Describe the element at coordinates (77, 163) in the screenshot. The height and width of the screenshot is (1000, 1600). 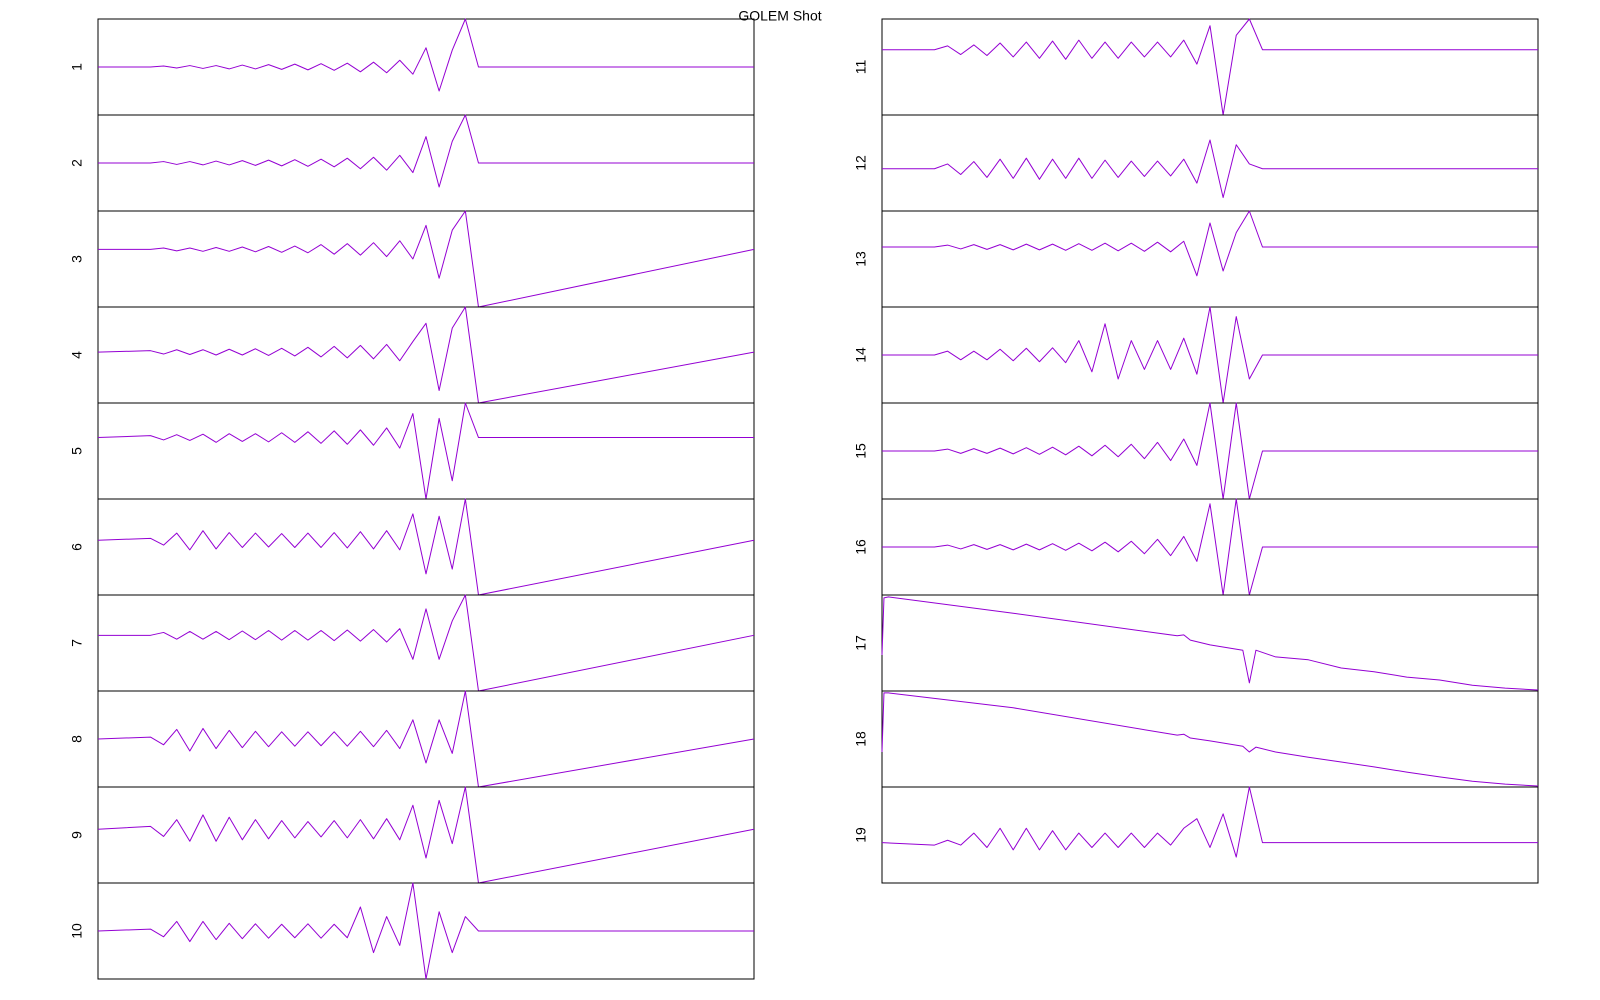
I see `panel-label: 2` at that location.